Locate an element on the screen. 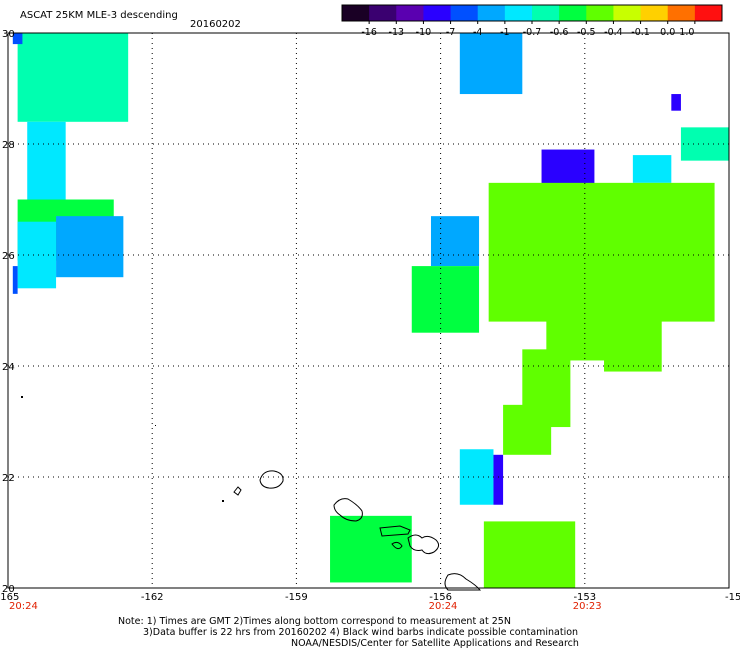 Image resolution: width=740 pixels, height=650 pixels. island-maui is located at coordinates (423, 544).